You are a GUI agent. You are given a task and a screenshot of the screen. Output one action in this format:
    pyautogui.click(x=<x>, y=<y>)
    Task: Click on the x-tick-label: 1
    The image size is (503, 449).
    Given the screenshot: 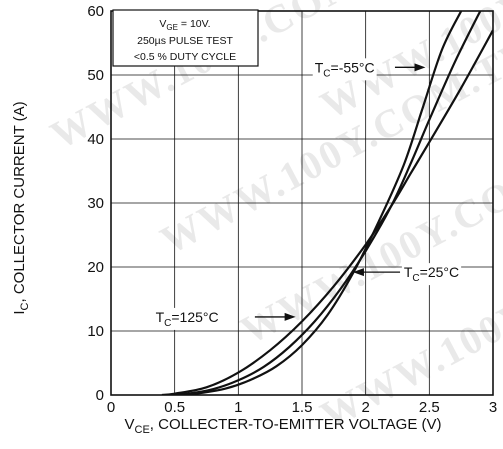 What is the action you would take?
    pyautogui.click(x=238, y=407)
    